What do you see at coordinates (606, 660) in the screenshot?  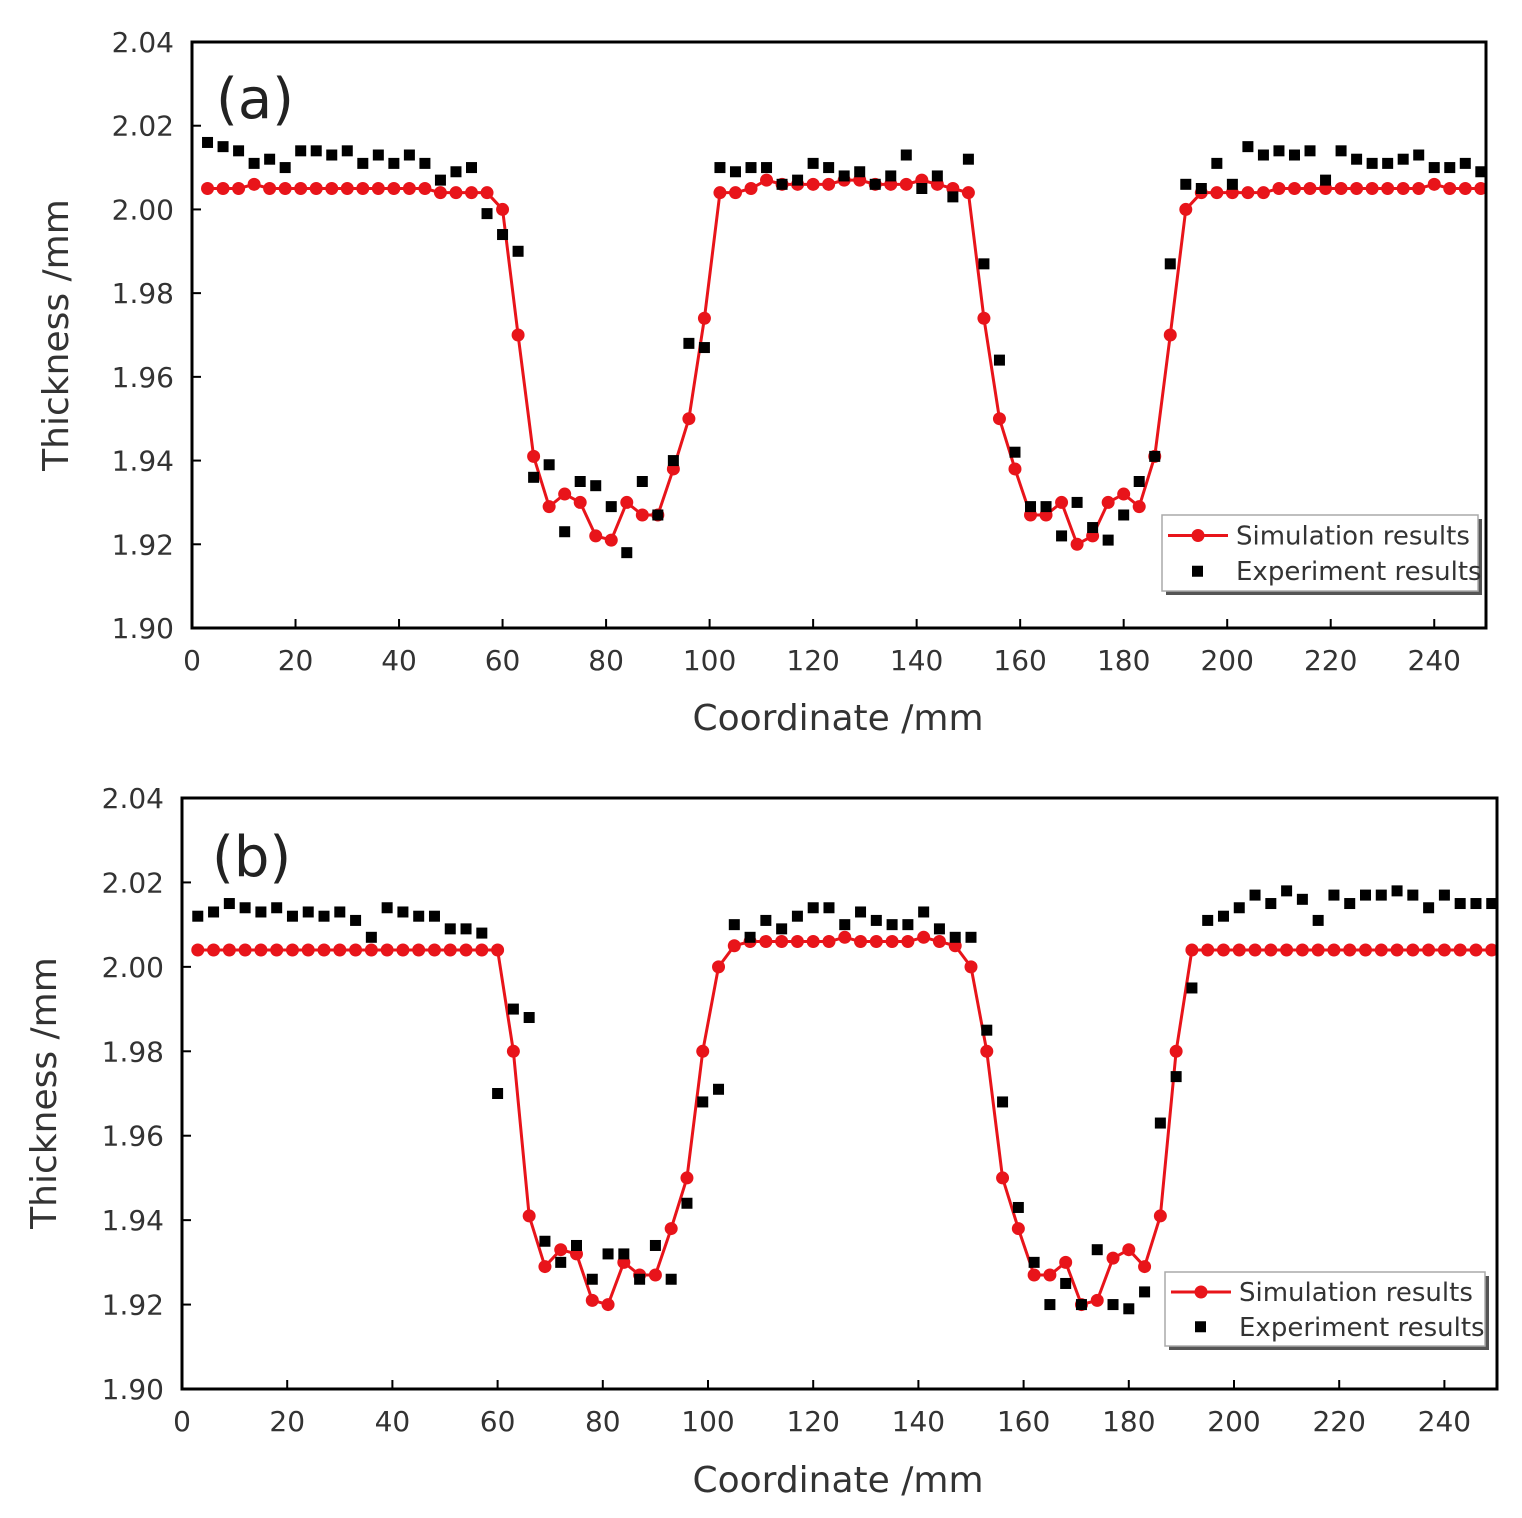 I see `x-tick-label: 80` at bounding box center [606, 660].